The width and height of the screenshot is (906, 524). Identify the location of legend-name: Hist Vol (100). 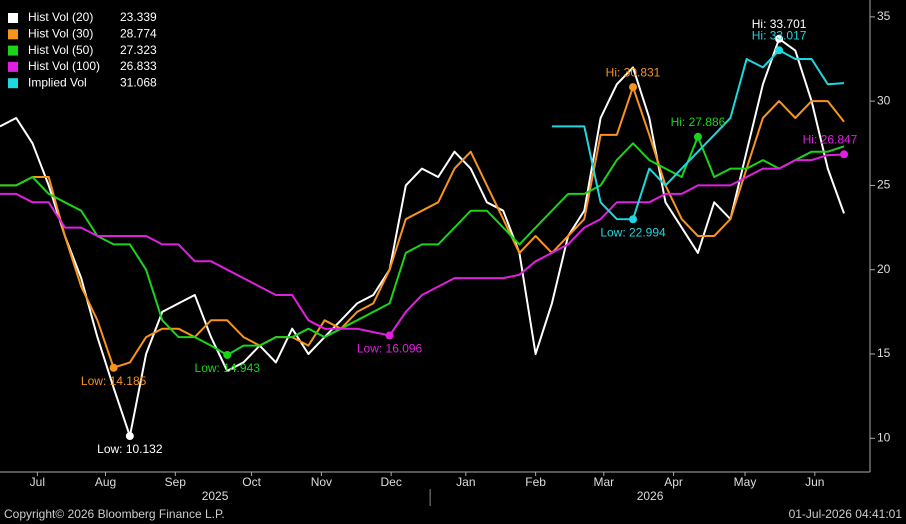
(64, 66).